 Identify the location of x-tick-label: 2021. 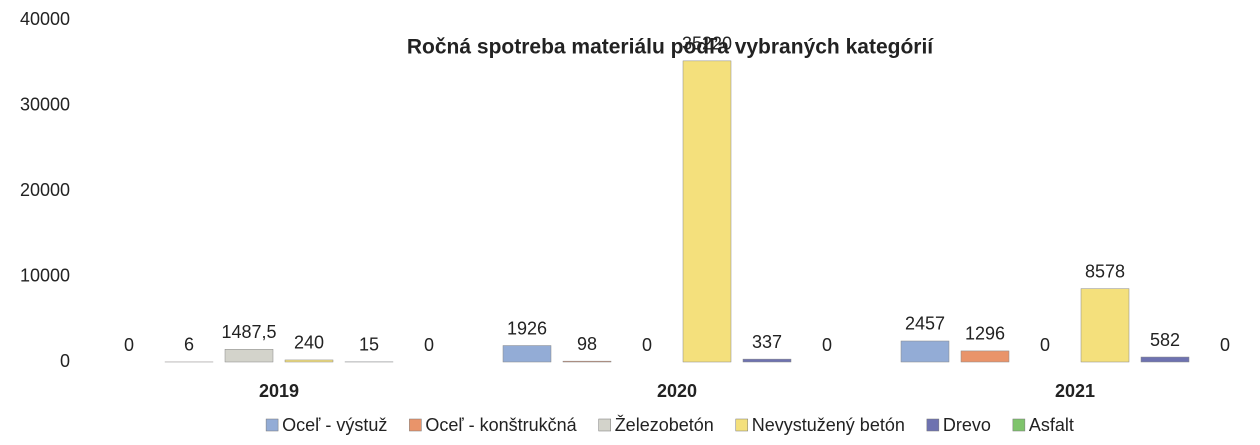
(1075, 391).